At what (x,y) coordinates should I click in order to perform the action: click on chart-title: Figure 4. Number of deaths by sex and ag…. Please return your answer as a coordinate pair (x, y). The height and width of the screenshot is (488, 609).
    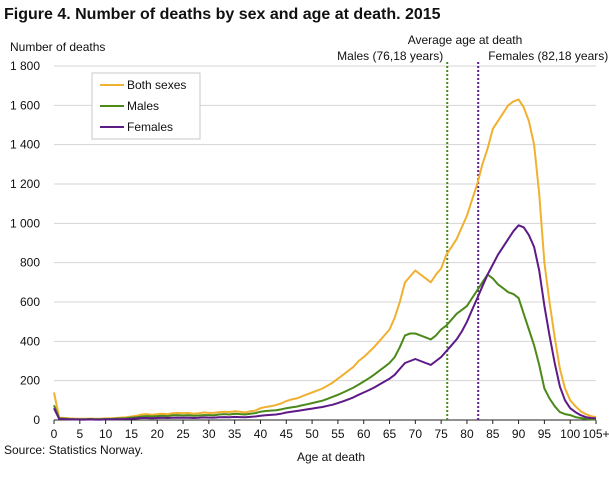
    Looking at the image, I should click on (222, 14).